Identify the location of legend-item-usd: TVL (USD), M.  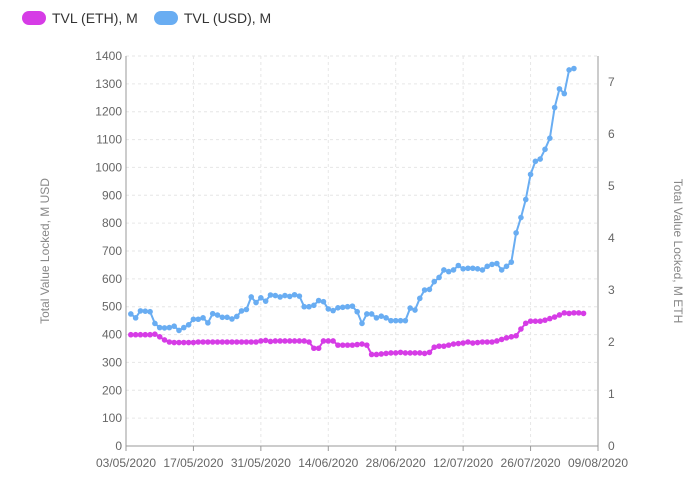
(212, 18).